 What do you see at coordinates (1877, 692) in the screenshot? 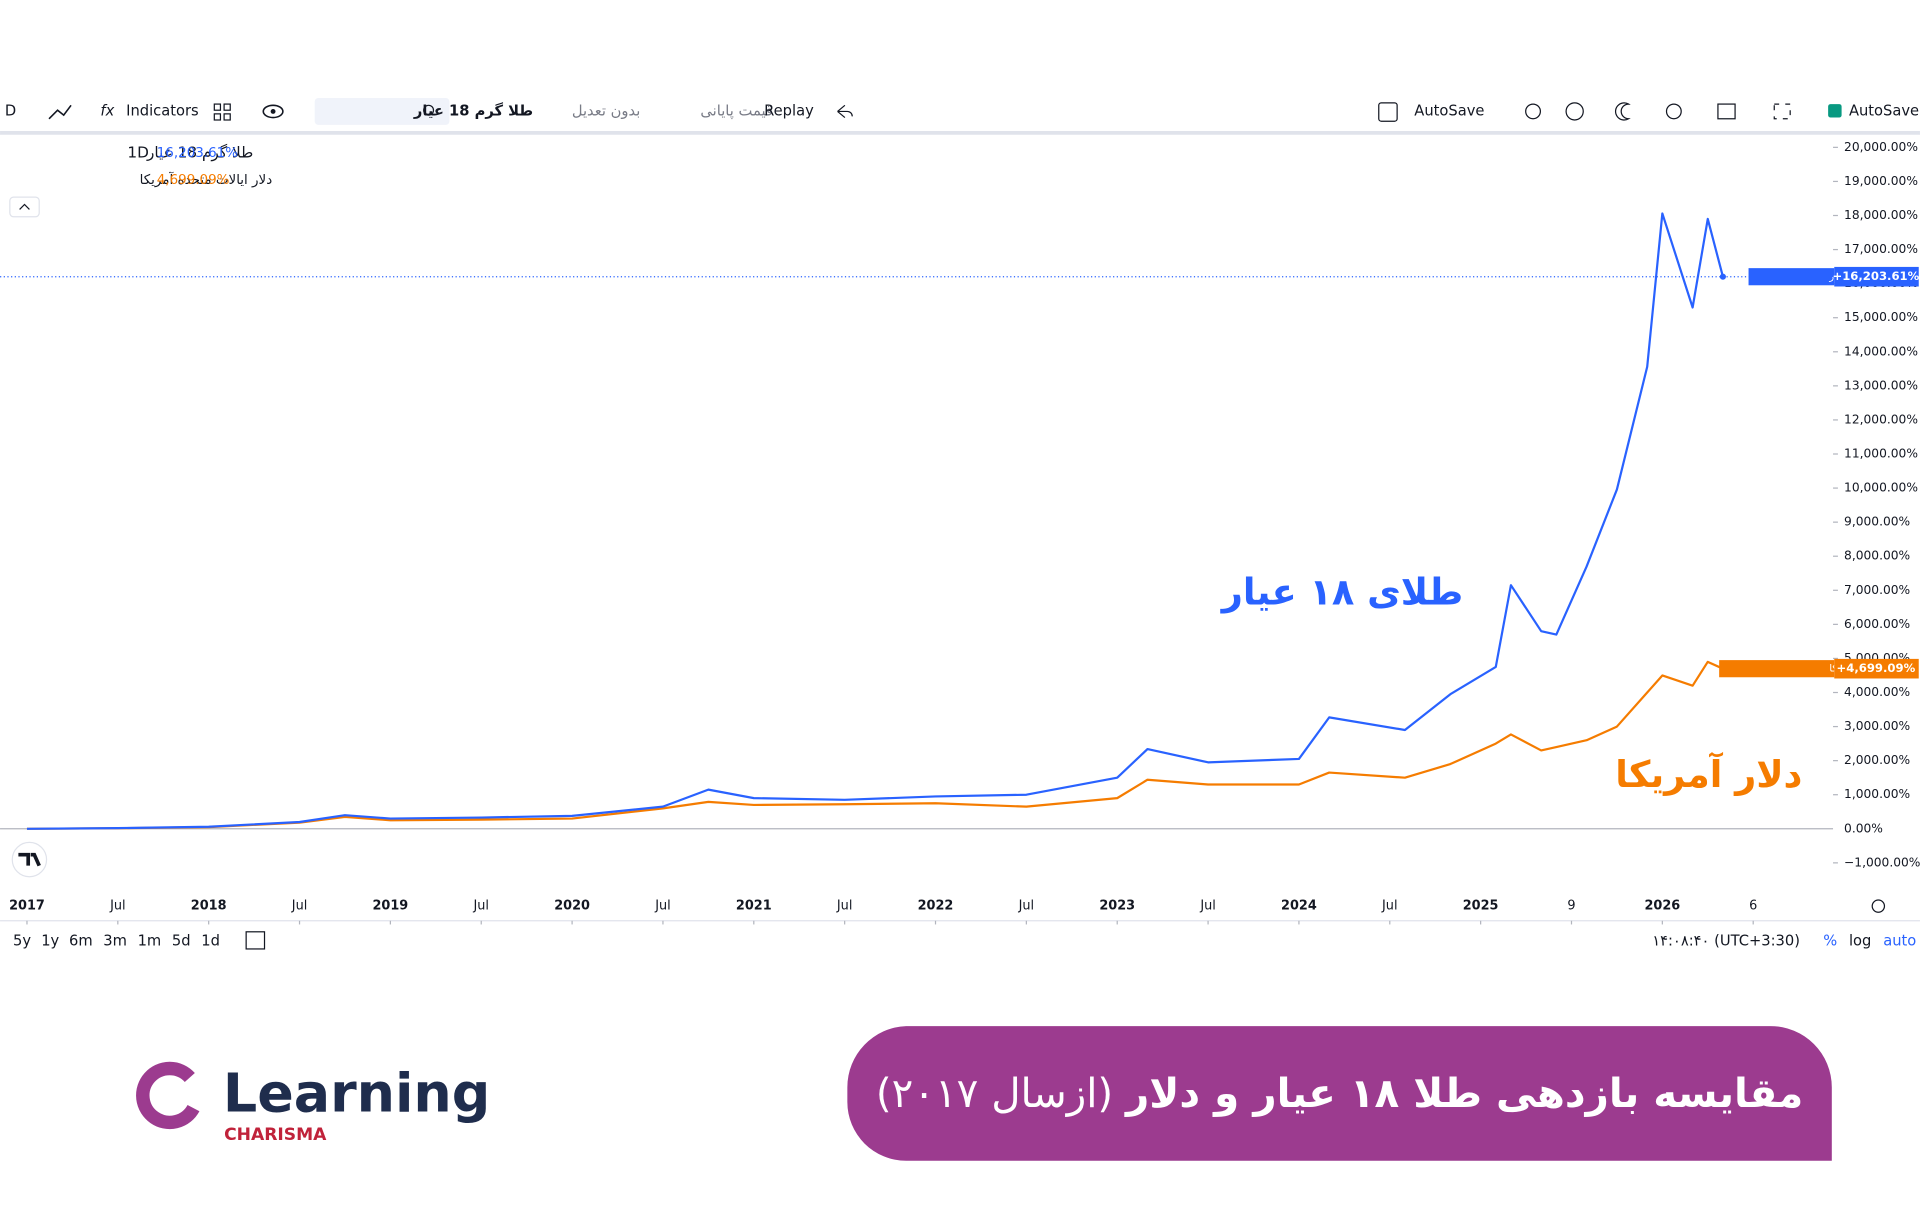
I see `y-tick-label: 4,000.00%` at bounding box center [1877, 692].